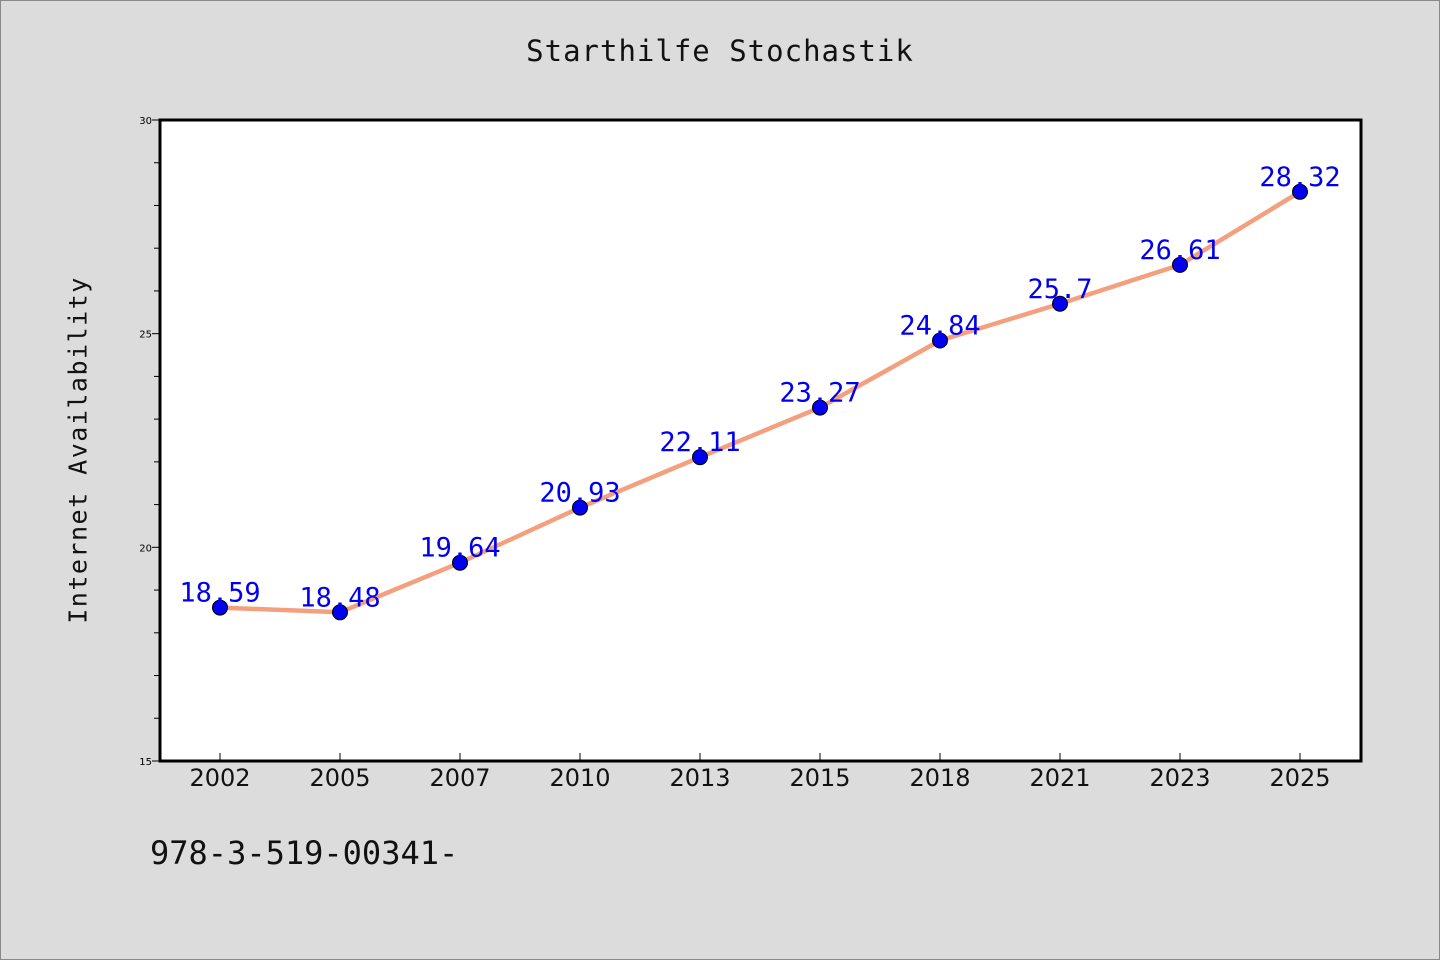 This screenshot has width=1440, height=960. Describe the element at coordinates (219, 593) in the screenshot. I see `data-label: 18.59` at that location.